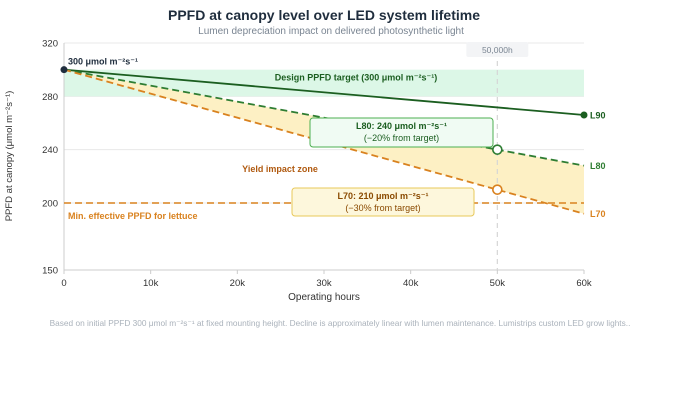 The image size is (680, 400). What do you see at coordinates (401, 126) in the screenshot?
I see `callout-title: L80: 240 μmol m⁻²s⁻¹` at bounding box center [401, 126].